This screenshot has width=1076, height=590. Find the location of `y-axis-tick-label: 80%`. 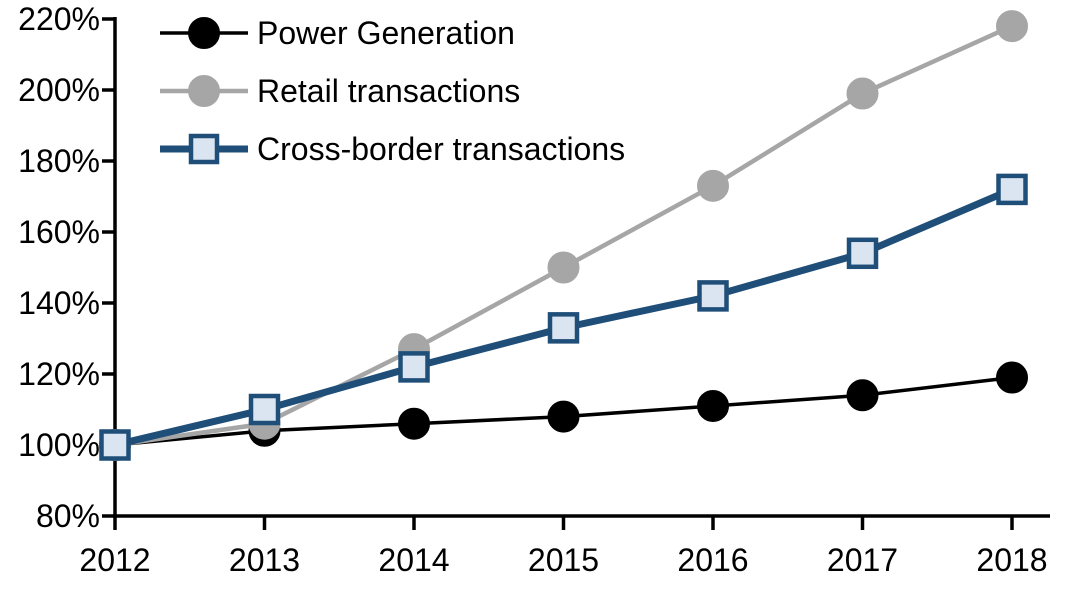

y-axis-tick-label: 80% is located at coordinates (68, 516).